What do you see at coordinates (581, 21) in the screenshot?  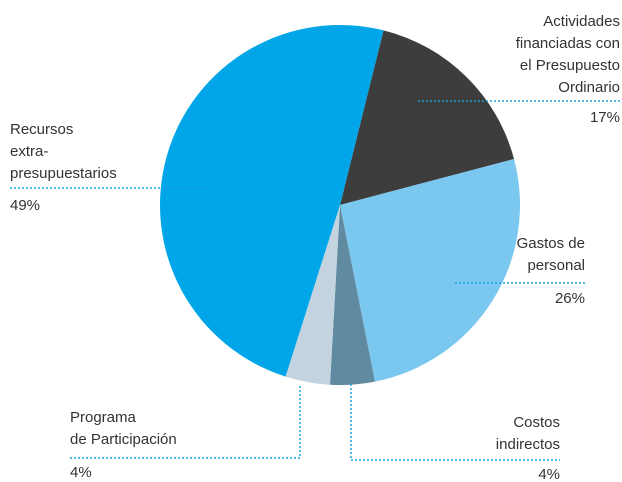 I see `label-line: Actividades` at bounding box center [581, 21].